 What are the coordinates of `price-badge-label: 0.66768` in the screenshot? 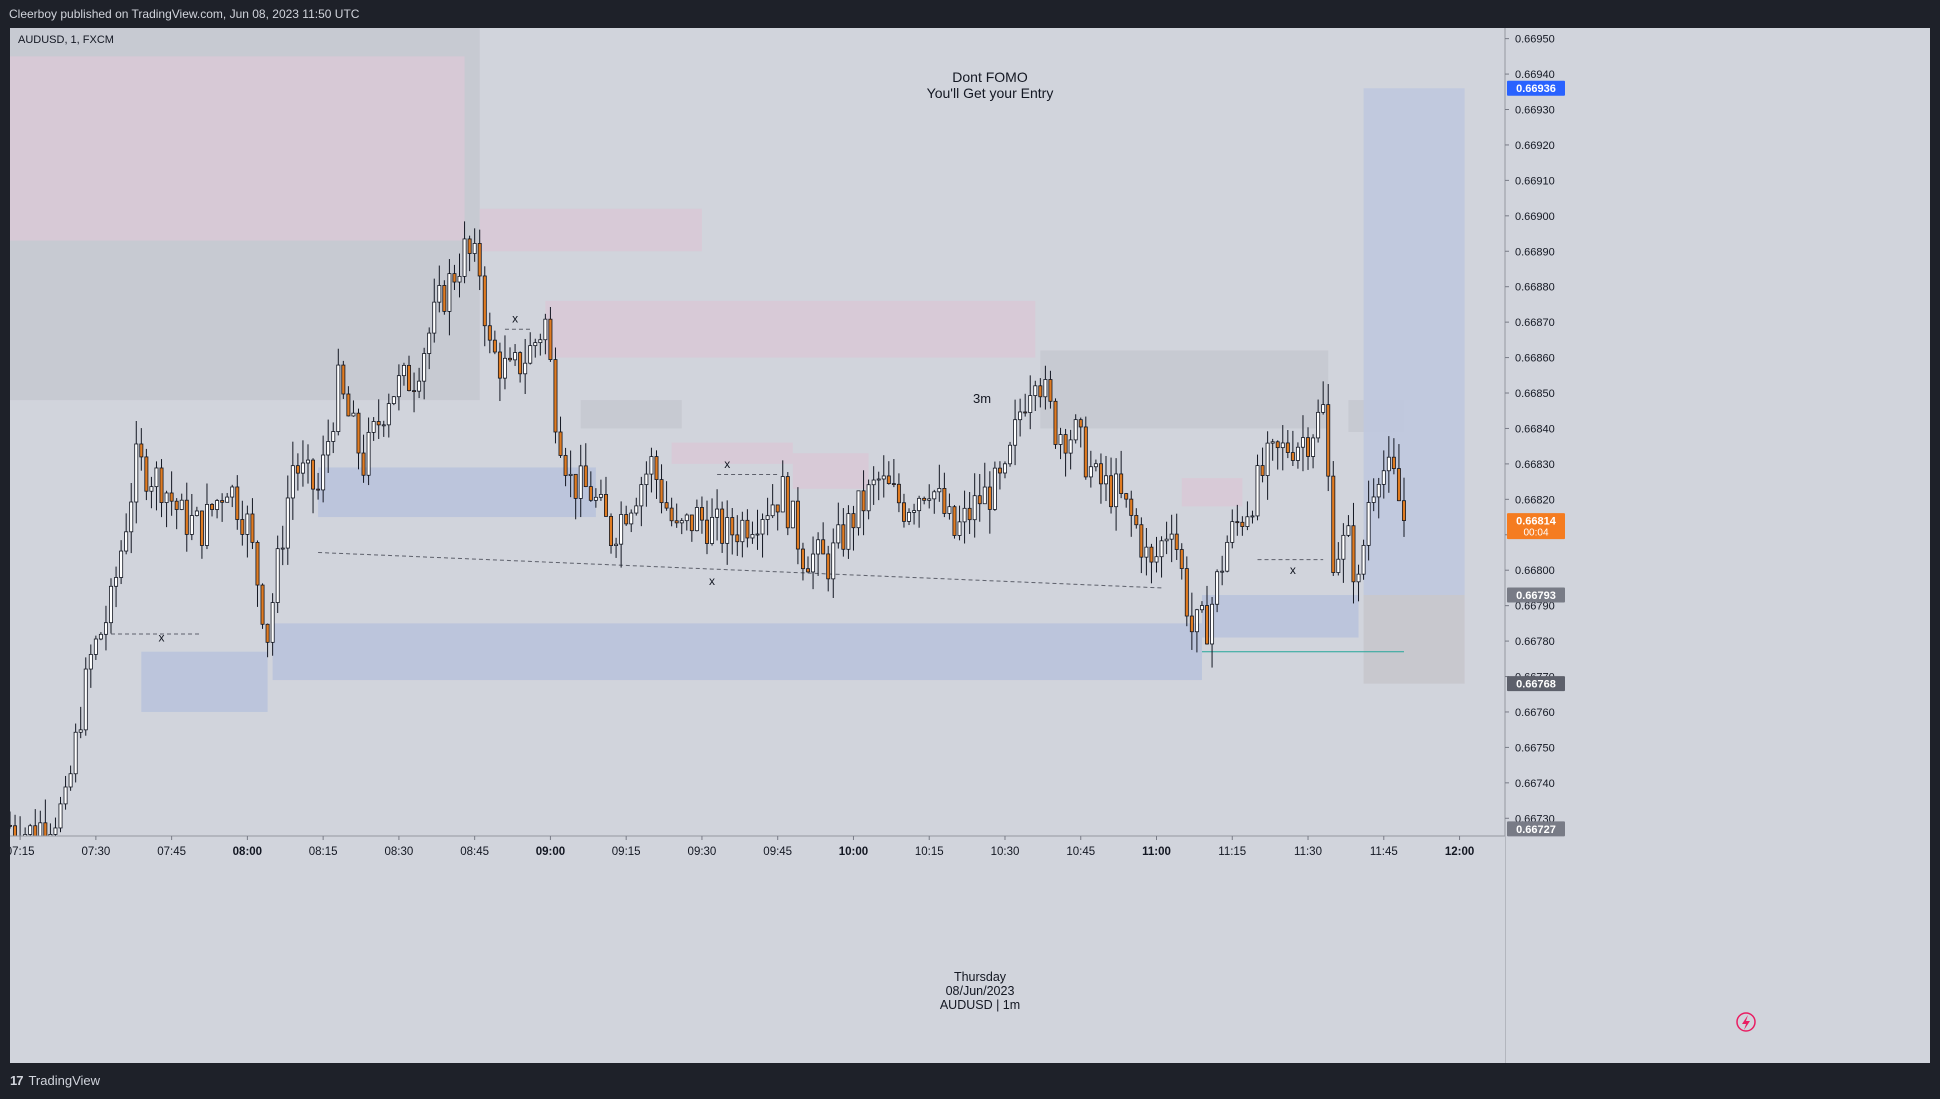 It's located at (1536, 685).